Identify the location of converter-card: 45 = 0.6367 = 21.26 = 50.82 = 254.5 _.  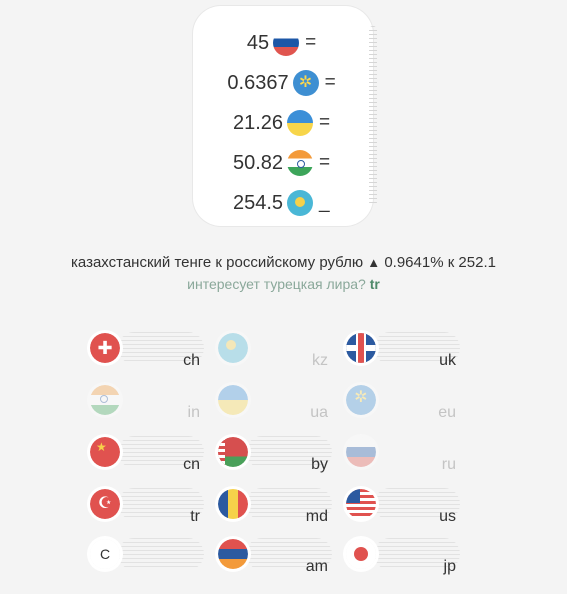
(285, 116).